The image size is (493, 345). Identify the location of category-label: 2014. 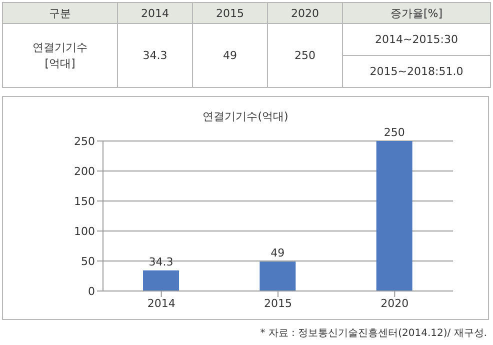
(155, 13).